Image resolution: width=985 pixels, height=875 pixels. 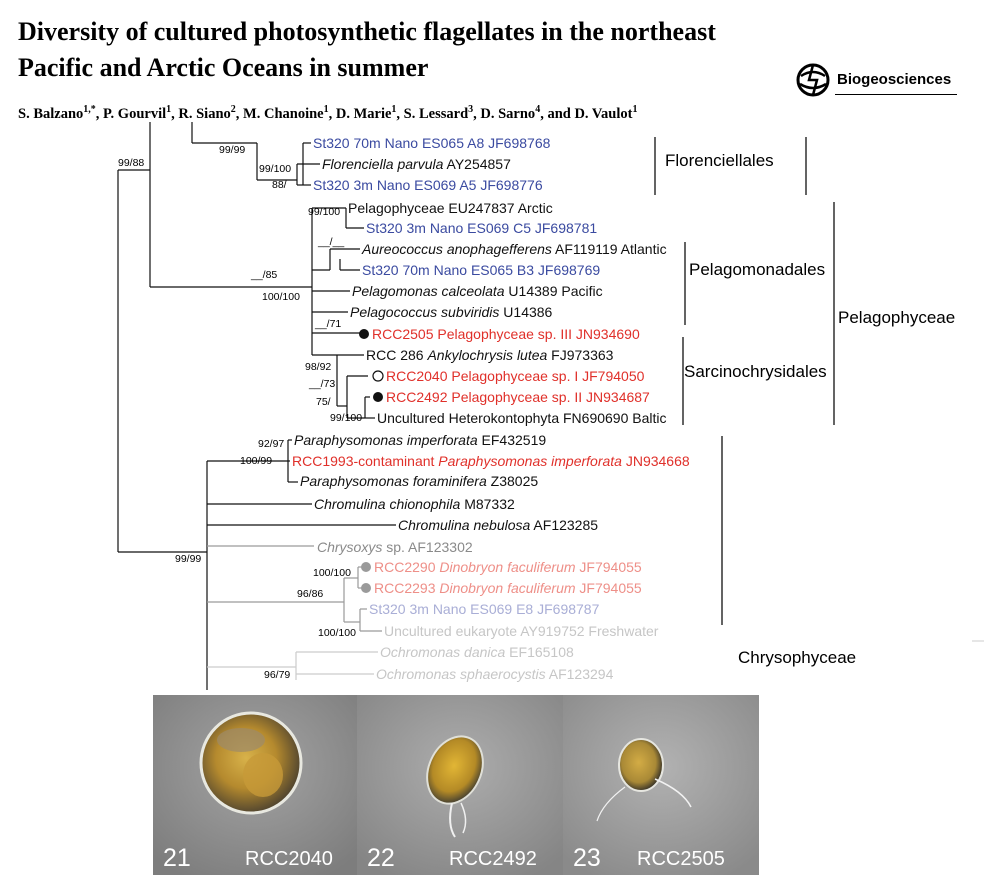 What do you see at coordinates (436, 113) in the screenshot?
I see `author-name: S. Lessard` at bounding box center [436, 113].